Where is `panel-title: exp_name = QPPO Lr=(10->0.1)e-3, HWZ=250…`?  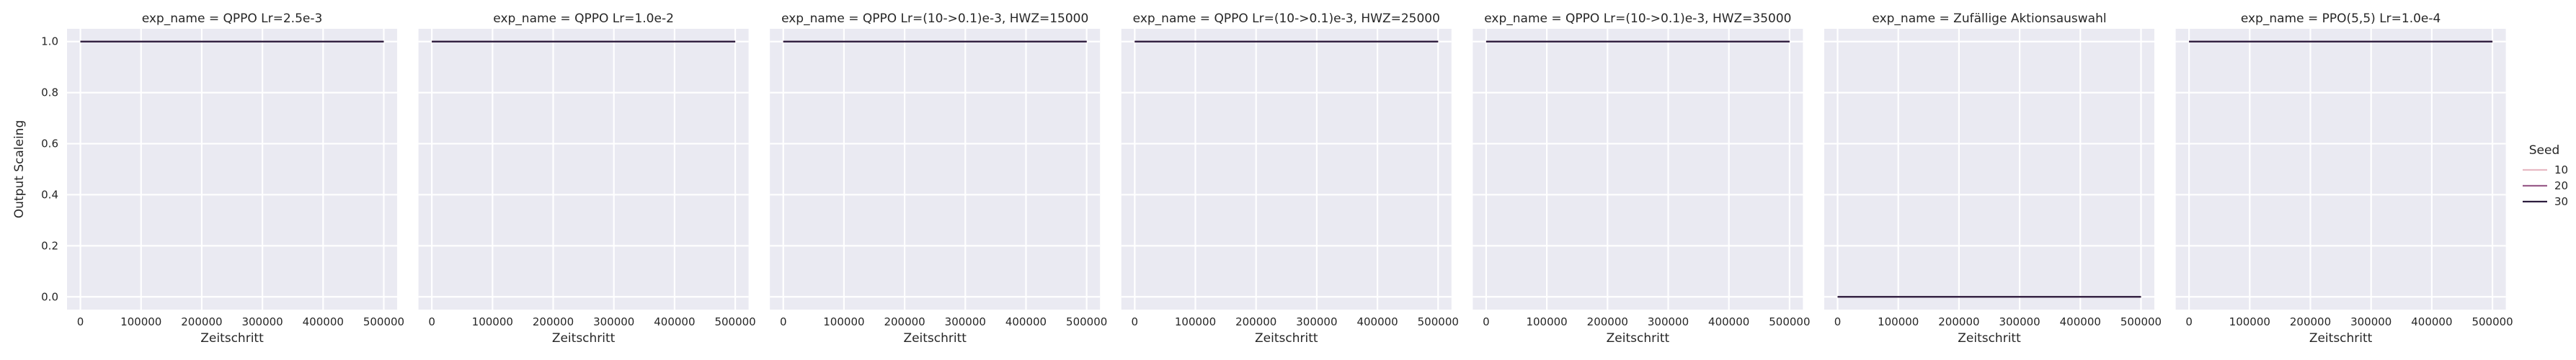 panel-title: exp_name = QPPO Lr=(10->0.1)e-3, HWZ=250… is located at coordinates (1286, 19).